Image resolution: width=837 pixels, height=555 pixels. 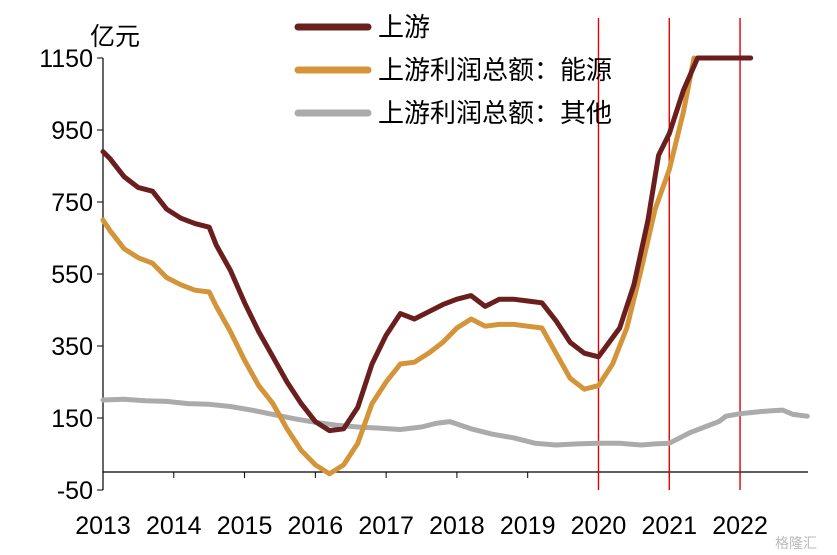 What do you see at coordinates (669, 526) in the screenshot?
I see `x-tick-label: 2021` at bounding box center [669, 526].